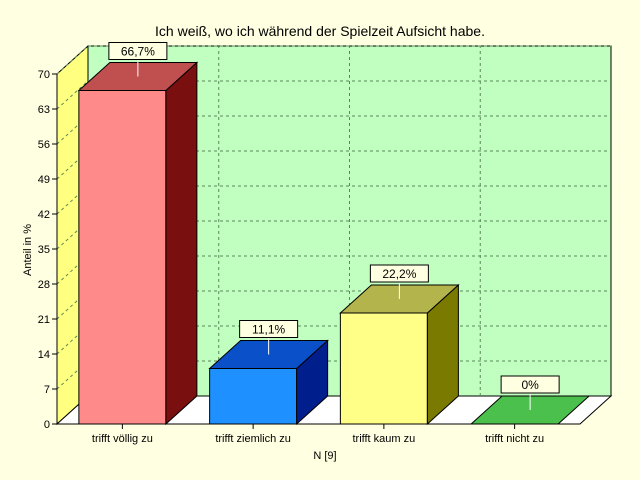  Describe the element at coordinates (44, 75) in the screenshot. I see `y-tick-label: 70` at that location.